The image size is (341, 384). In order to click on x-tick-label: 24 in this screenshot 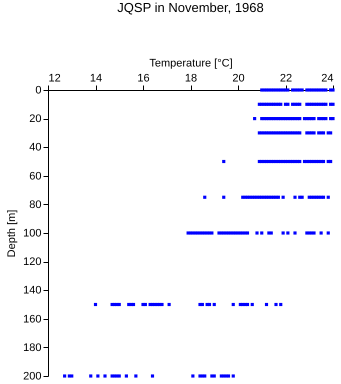, I will do `click(327, 78)`.